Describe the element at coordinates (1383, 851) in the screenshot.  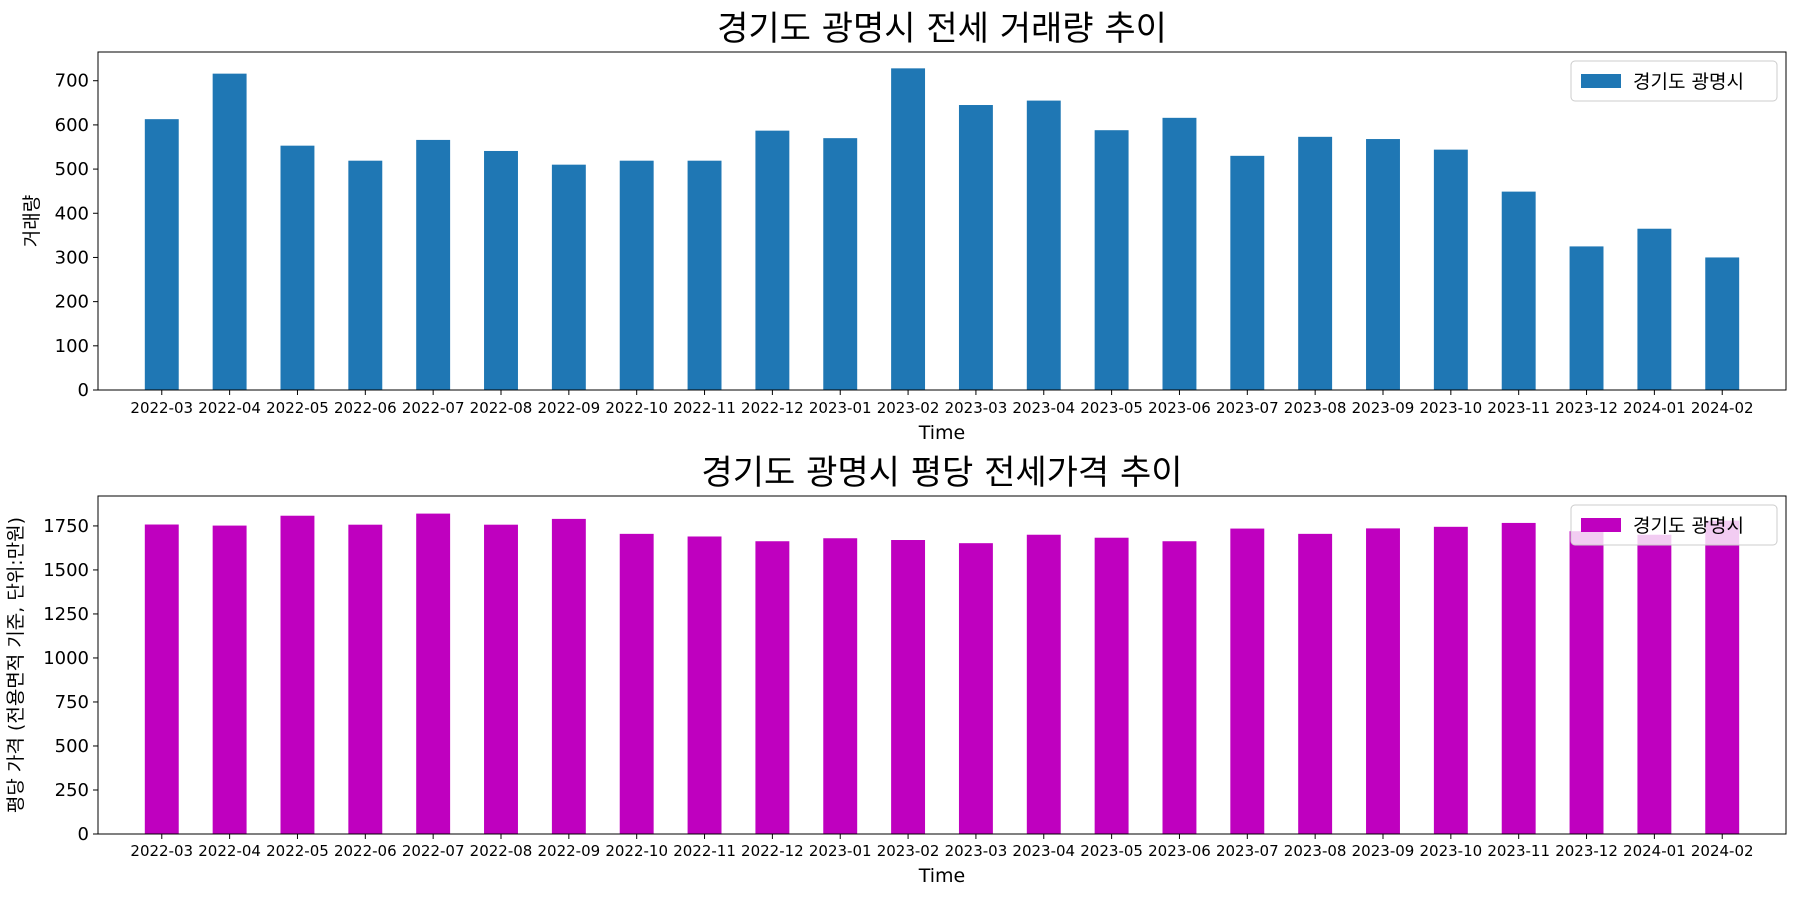
I see `x-tick-label: 2023-09` at that location.